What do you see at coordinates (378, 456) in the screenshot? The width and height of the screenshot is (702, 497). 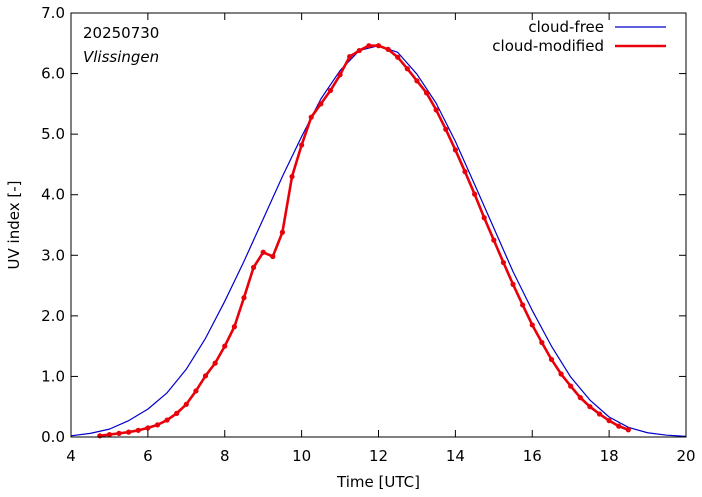 I see `x-tick-label: 12` at bounding box center [378, 456].